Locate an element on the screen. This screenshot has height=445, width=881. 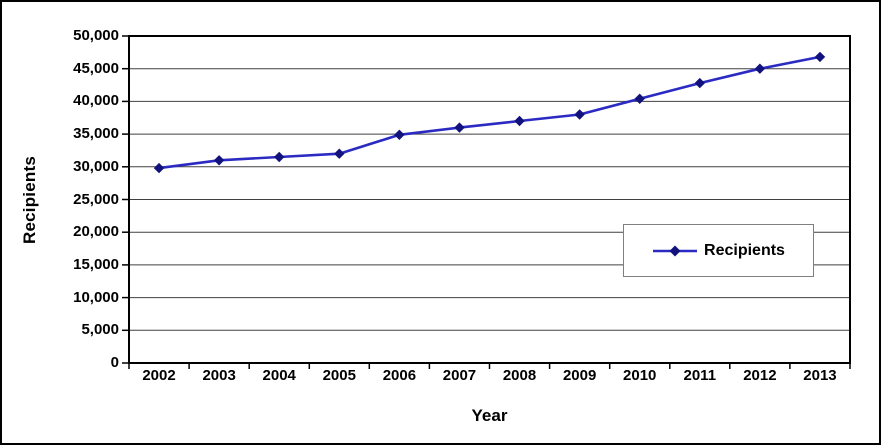
y-tick-label: 45,000 is located at coordinates (96, 68).